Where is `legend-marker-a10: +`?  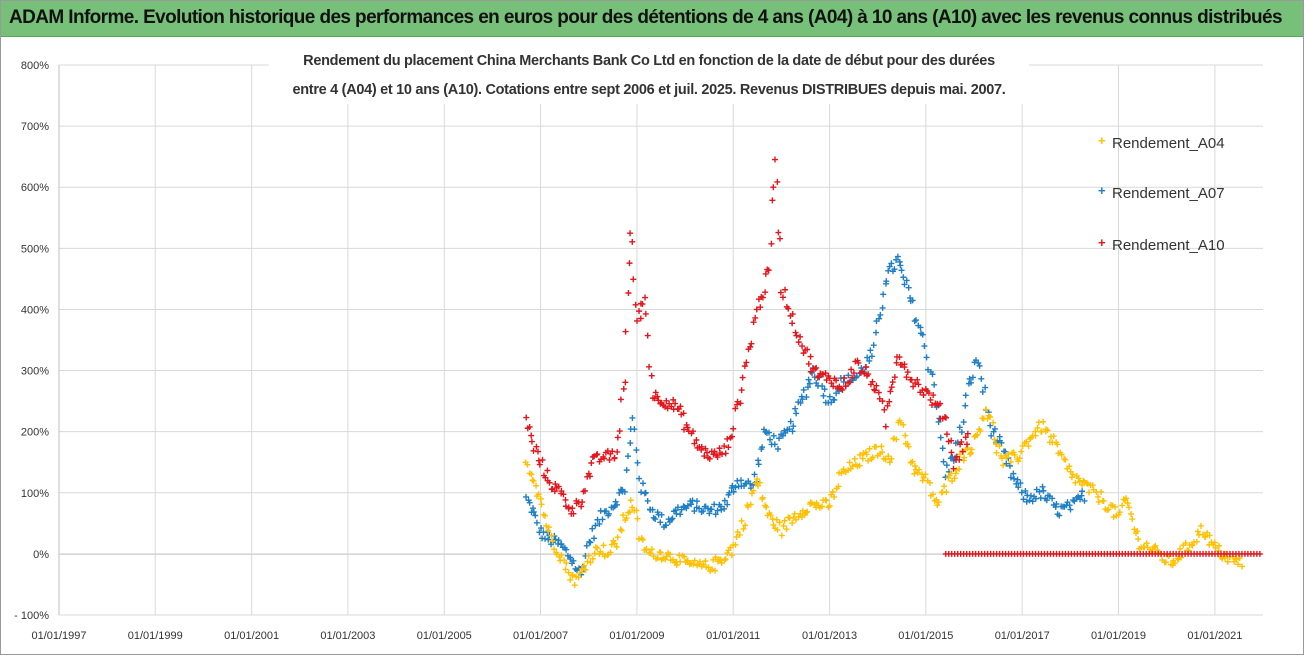
legend-marker-a10: + is located at coordinates (1102, 242).